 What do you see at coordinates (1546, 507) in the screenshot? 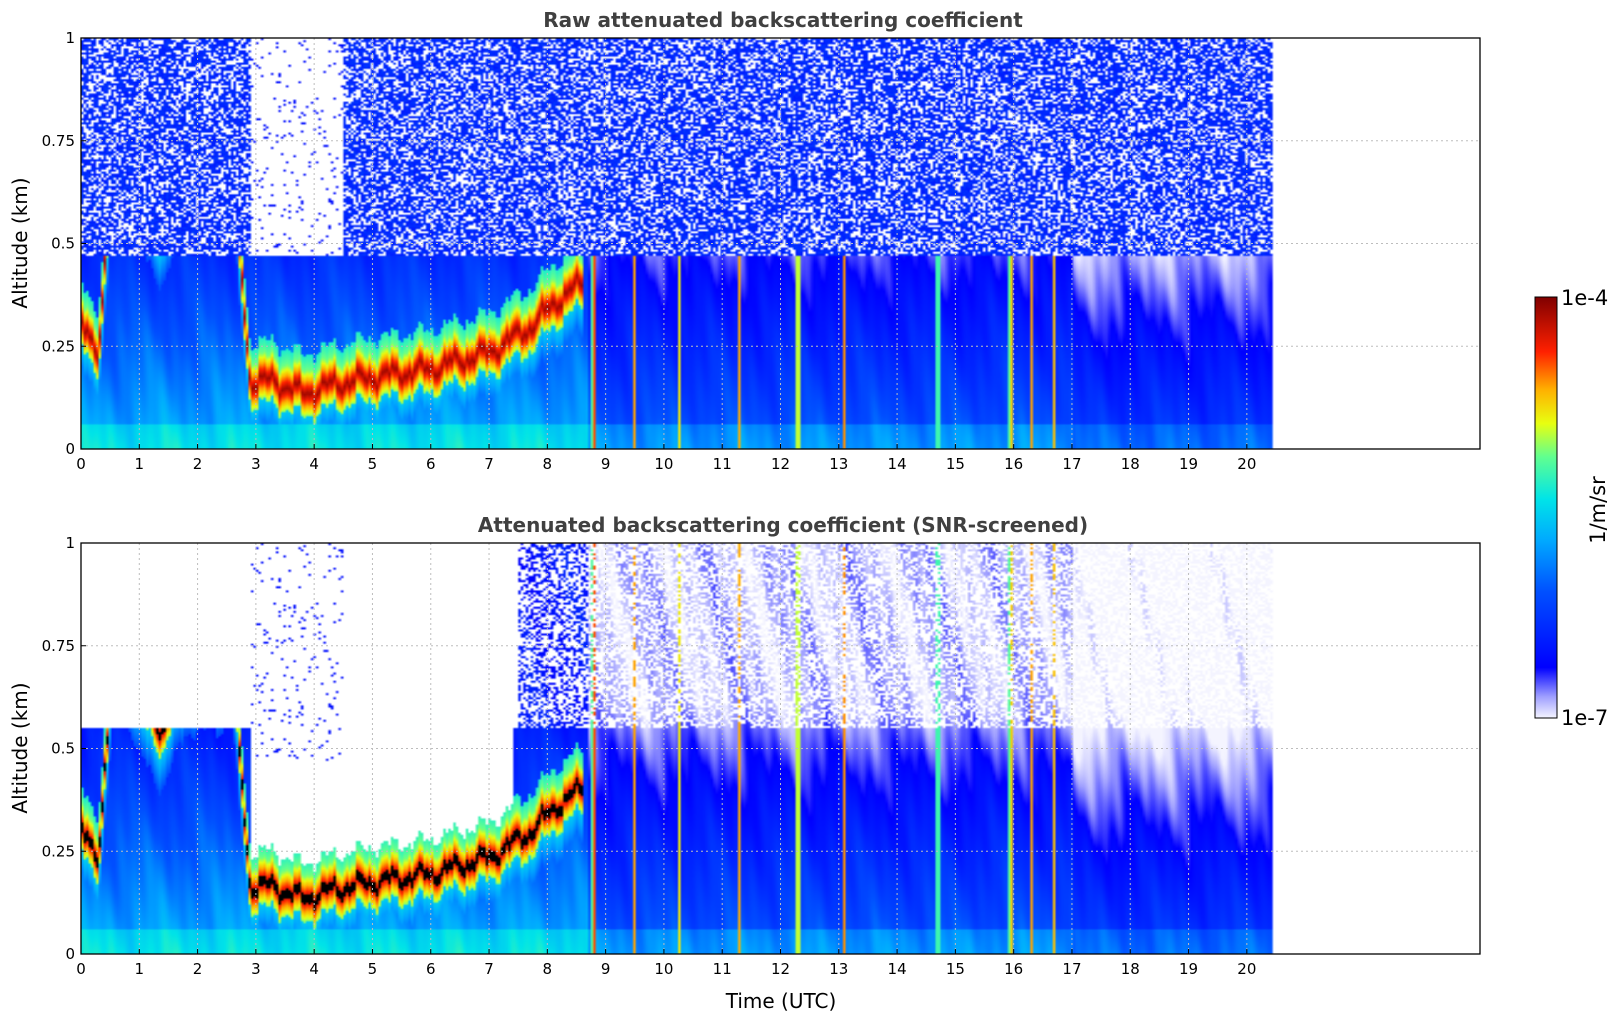
I see `colorbar-bar` at bounding box center [1546, 507].